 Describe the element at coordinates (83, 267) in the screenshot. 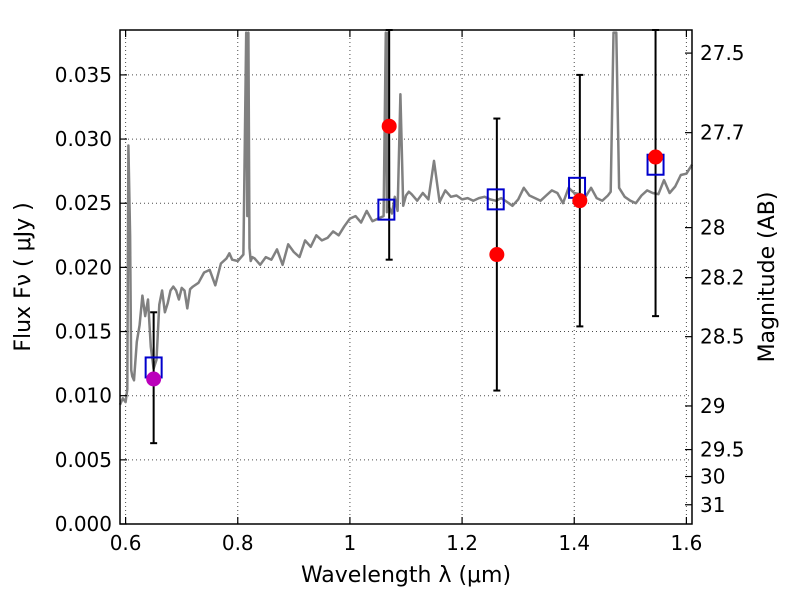

I see `y-tick-label-4: 0.020` at that location.